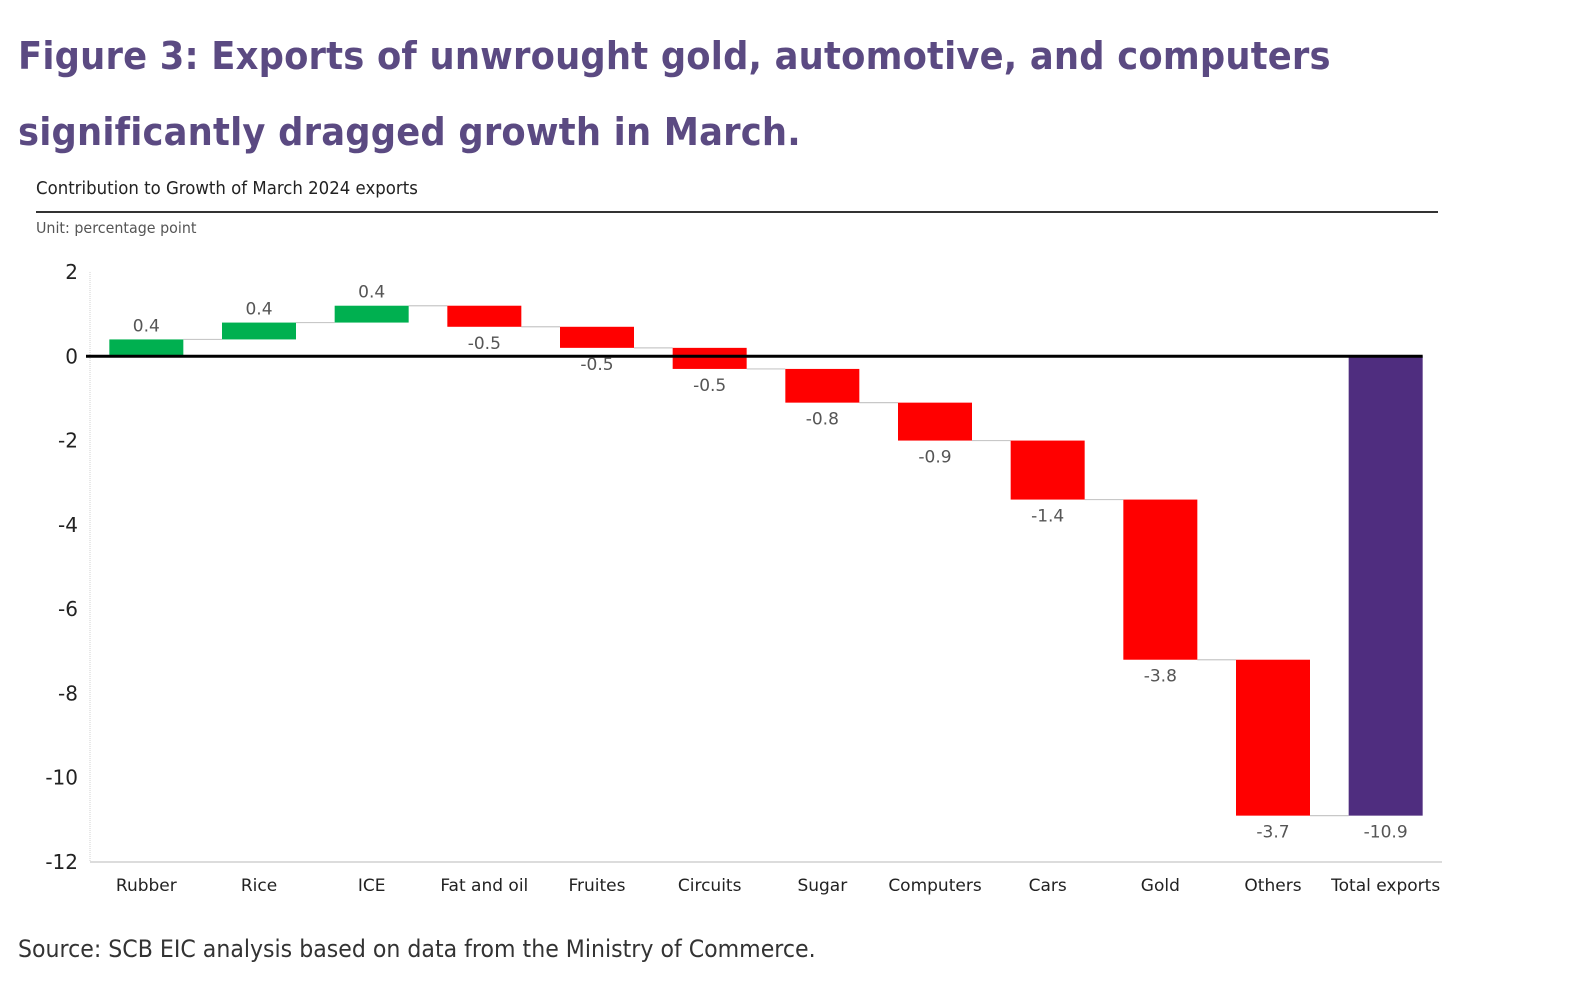  What do you see at coordinates (1272, 833) in the screenshot?
I see `data-label: -3.7` at bounding box center [1272, 833].